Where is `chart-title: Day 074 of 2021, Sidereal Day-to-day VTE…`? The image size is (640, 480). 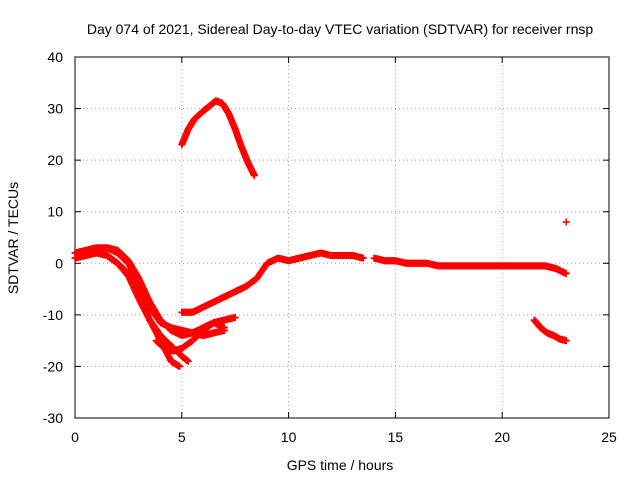
chart-title: Day 074 of 2021, Sidereal Day-to-day VTE… is located at coordinates (340, 29).